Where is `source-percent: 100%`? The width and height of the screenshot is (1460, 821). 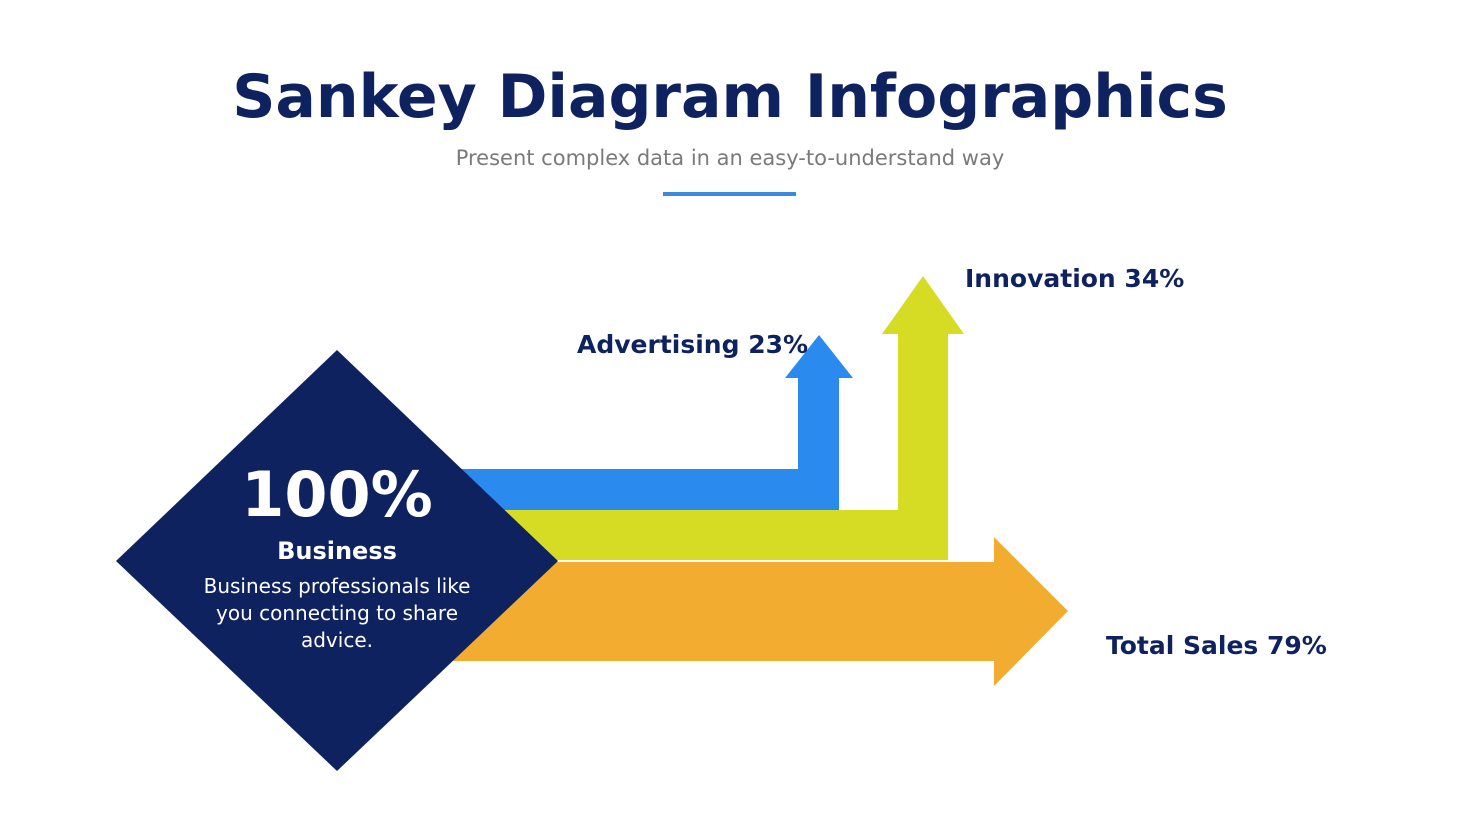
source-percent: 100% is located at coordinates (337, 494).